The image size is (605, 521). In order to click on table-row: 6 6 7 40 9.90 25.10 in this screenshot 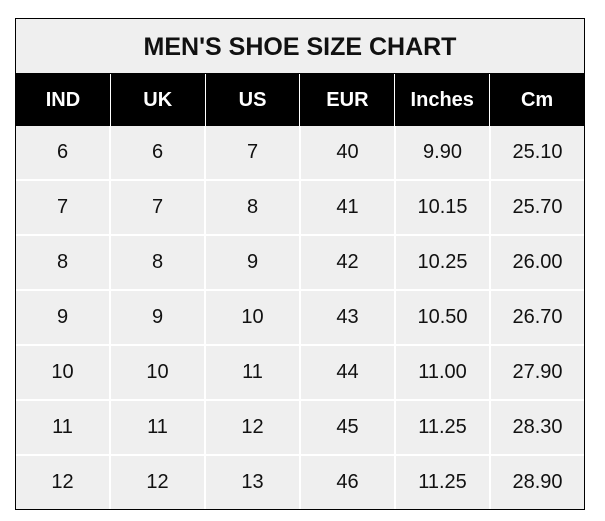, I will do `click(300, 152)`.